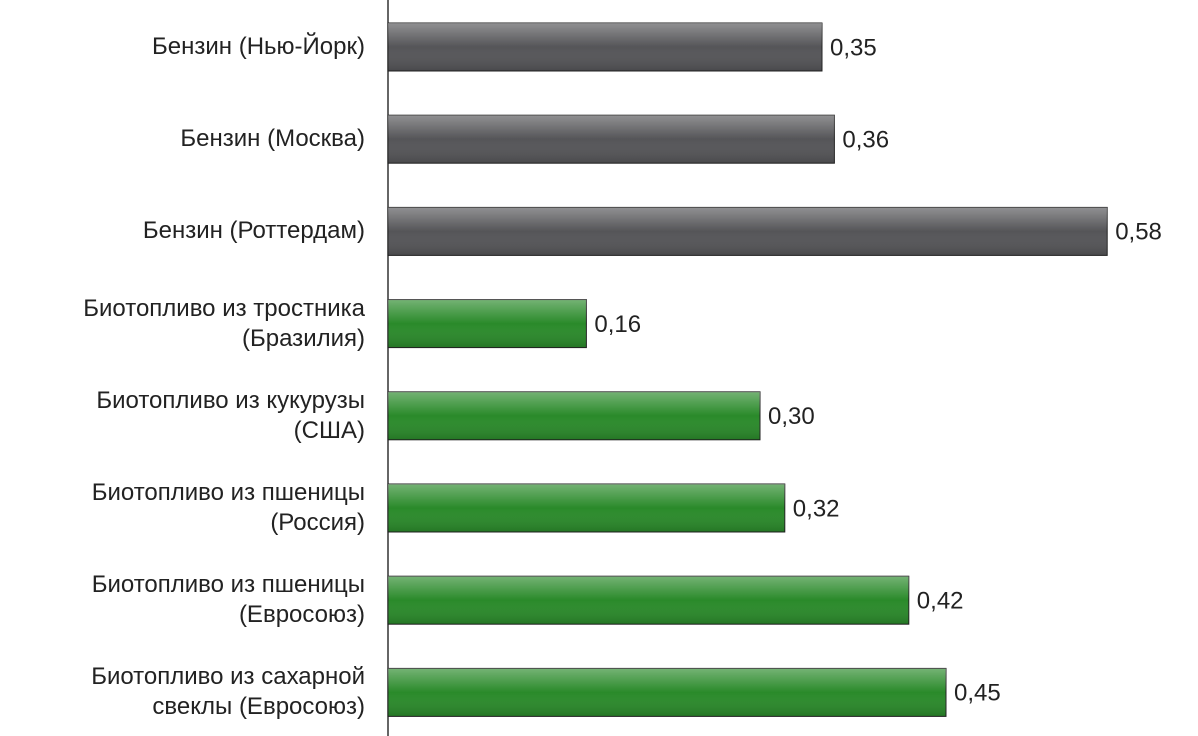 This screenshot has width=1198, height=736. What do you see at coordinates (228, 600) in the screenshot?
I see `category-label: Биотопливо из пшеницы (Евросоюз)` at bounding box center [228, 600].